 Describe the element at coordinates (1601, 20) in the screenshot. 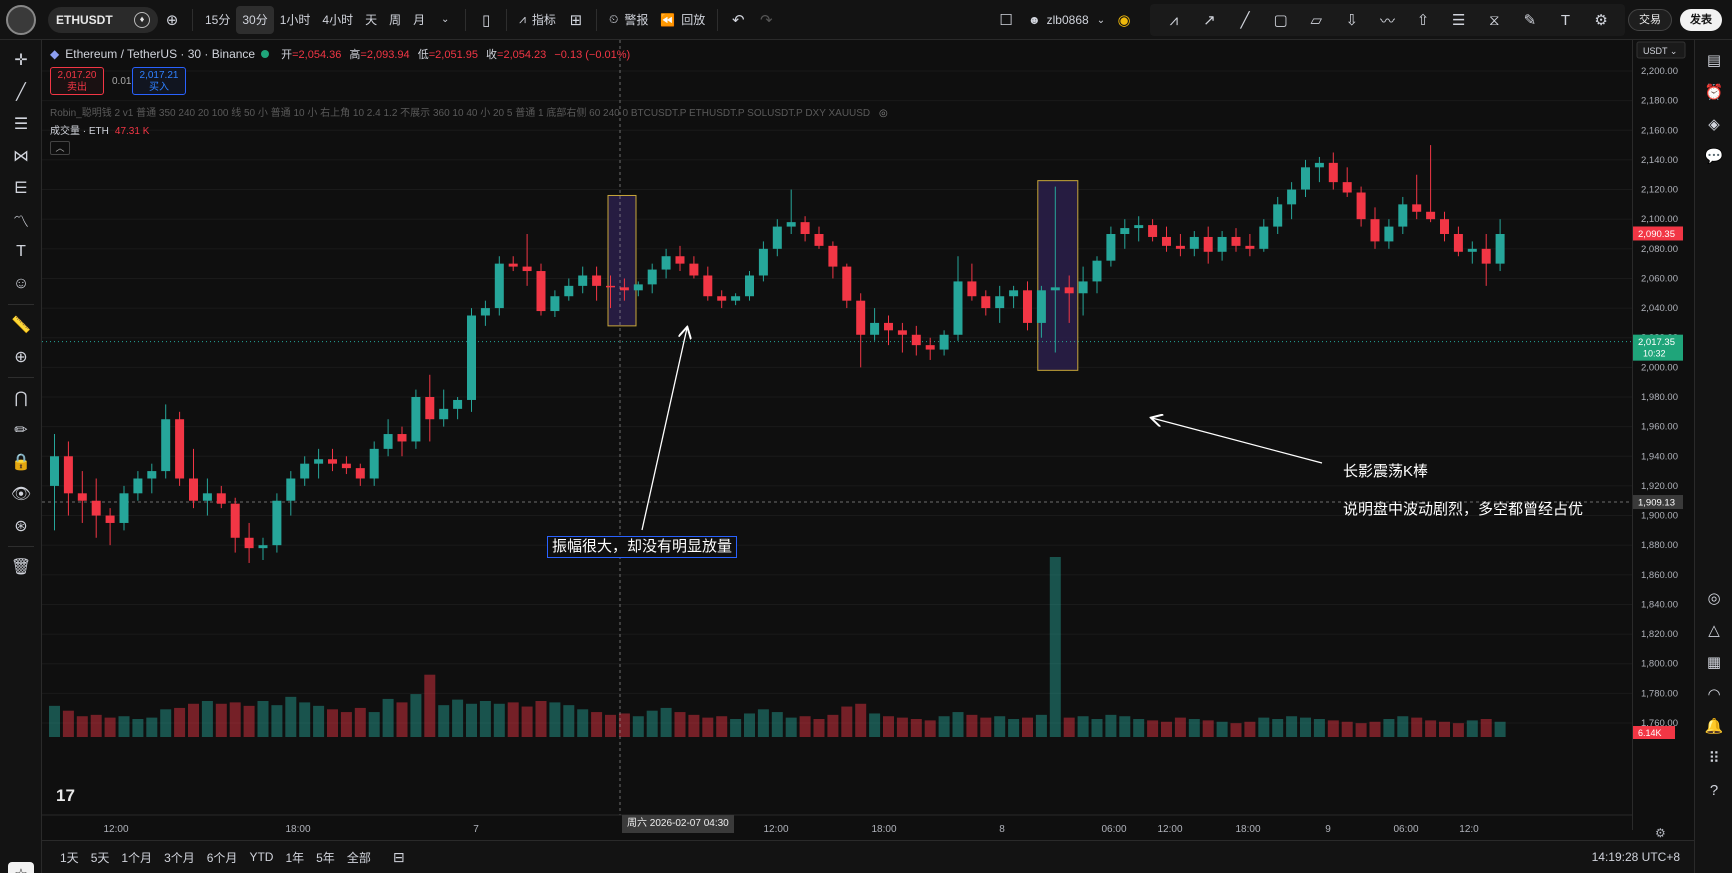

I see `settings-icon: ⚙` at that location.